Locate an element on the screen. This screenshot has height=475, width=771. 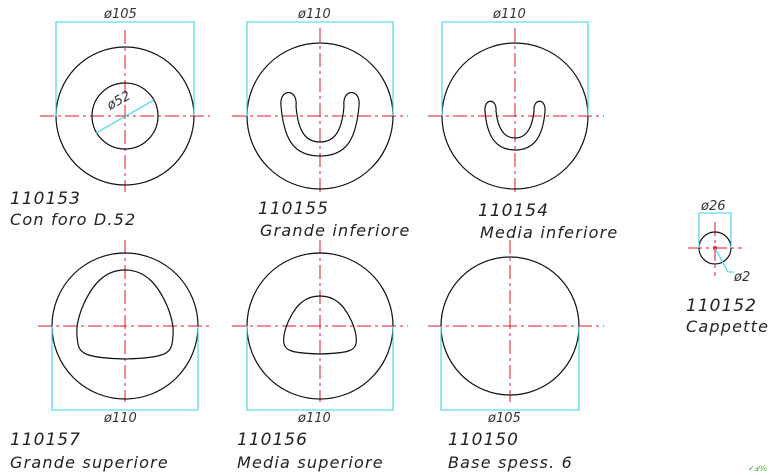
triangular-cutout-large is located at coordinates (125, 314).